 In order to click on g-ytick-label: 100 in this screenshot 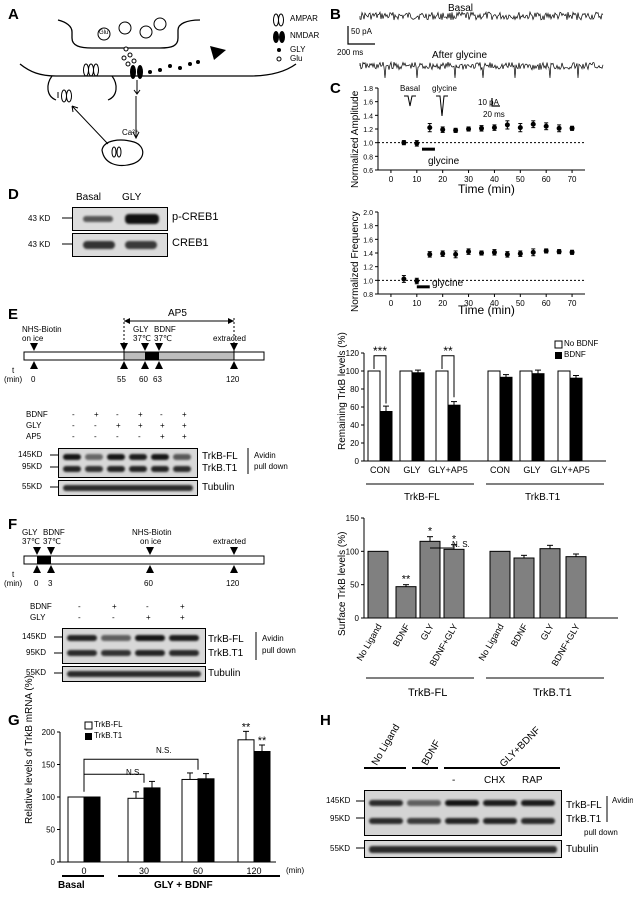, I will do `click(49, 797)`.